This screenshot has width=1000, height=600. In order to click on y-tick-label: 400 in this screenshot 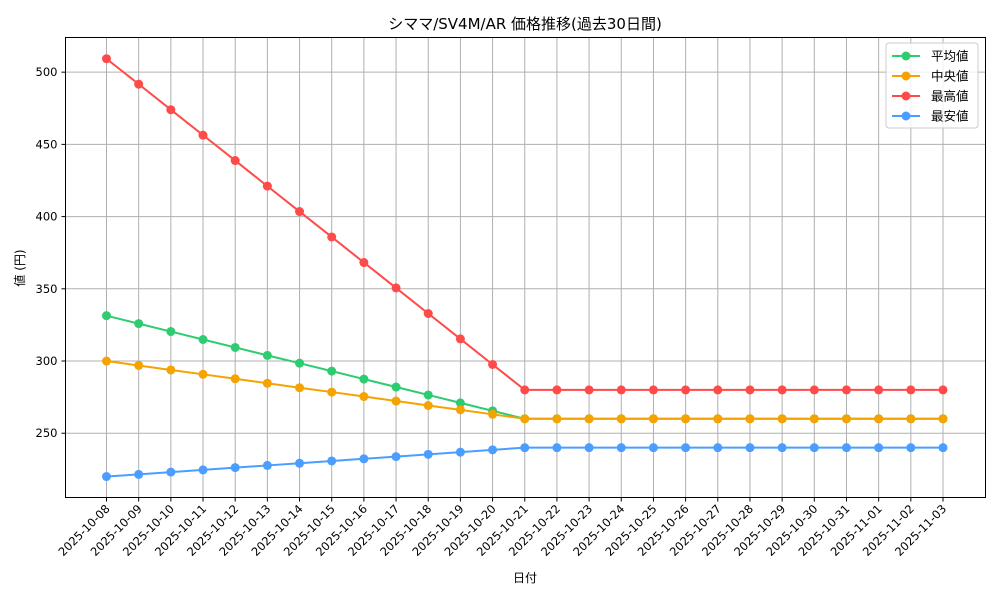, I will do `click(47, 217)`.